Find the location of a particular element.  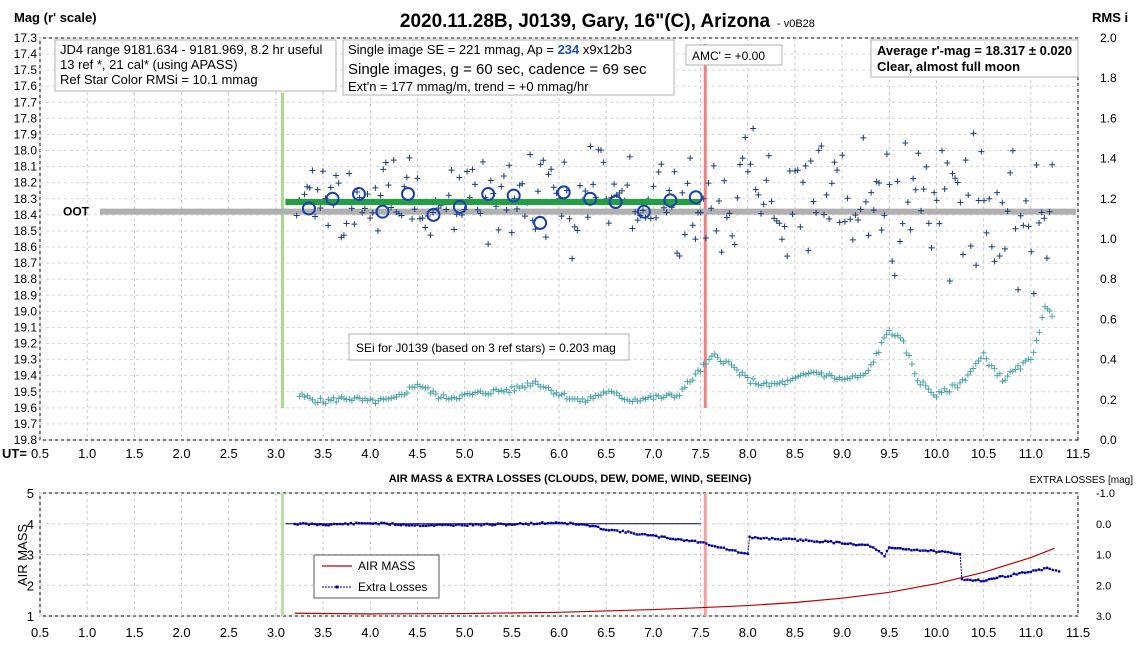

extinction-line: Ext'n = 177 mmag/m, trend = +0 mmag/hr is located at coordinates (468, 86).